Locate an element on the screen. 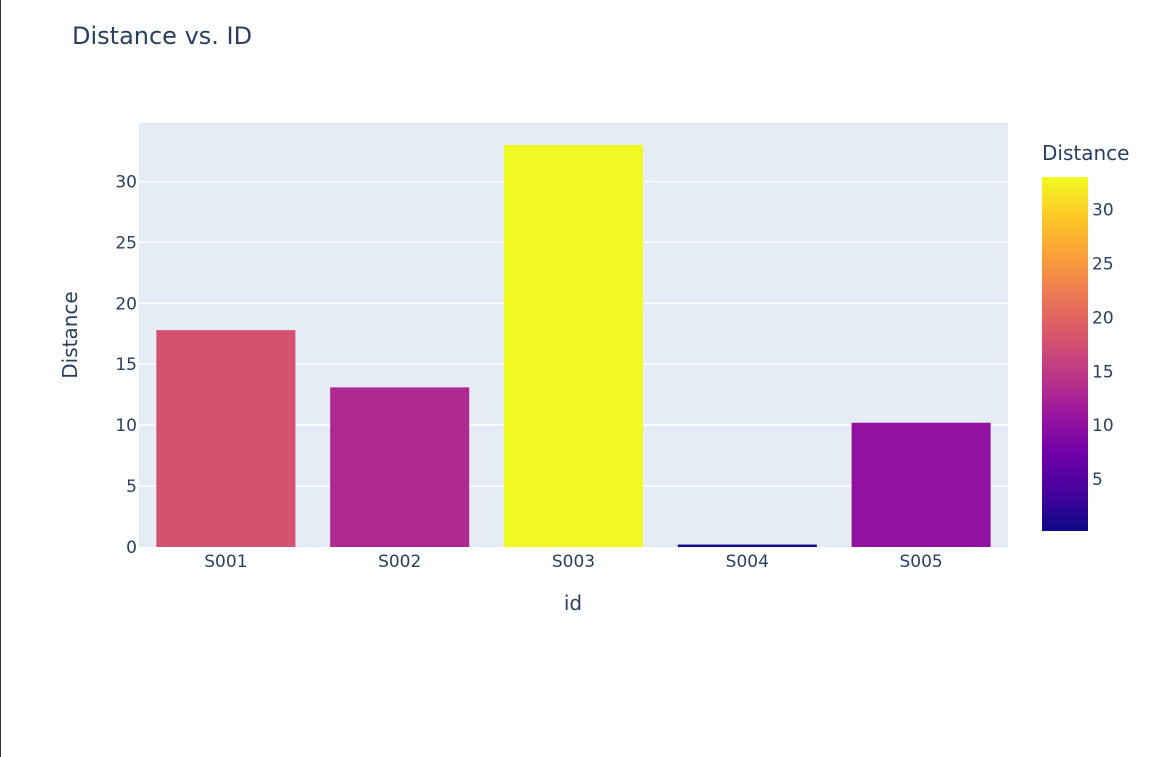  x-tick-label: S005 is located at coordinates (920, 562).